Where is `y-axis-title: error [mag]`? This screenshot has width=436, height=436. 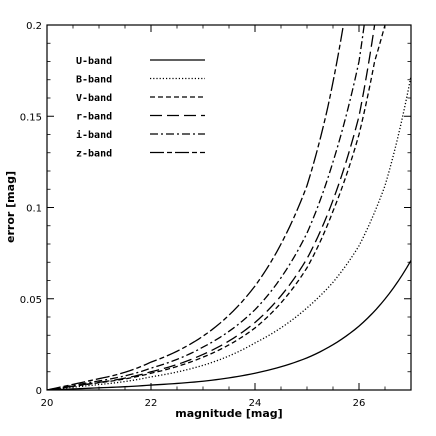 y-axis-title: error [mag] is located at coordinates (10, 207).